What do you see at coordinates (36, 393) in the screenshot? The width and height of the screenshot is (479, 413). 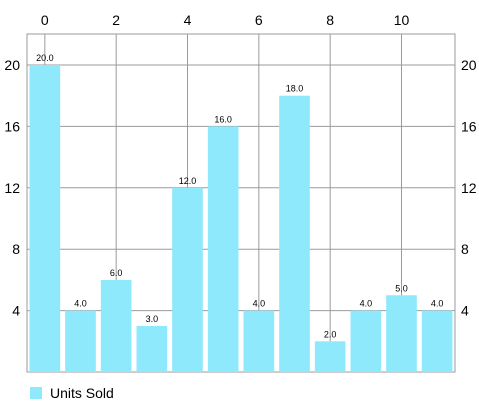 I see `legend-swatch` at bounding box center [36, 393].